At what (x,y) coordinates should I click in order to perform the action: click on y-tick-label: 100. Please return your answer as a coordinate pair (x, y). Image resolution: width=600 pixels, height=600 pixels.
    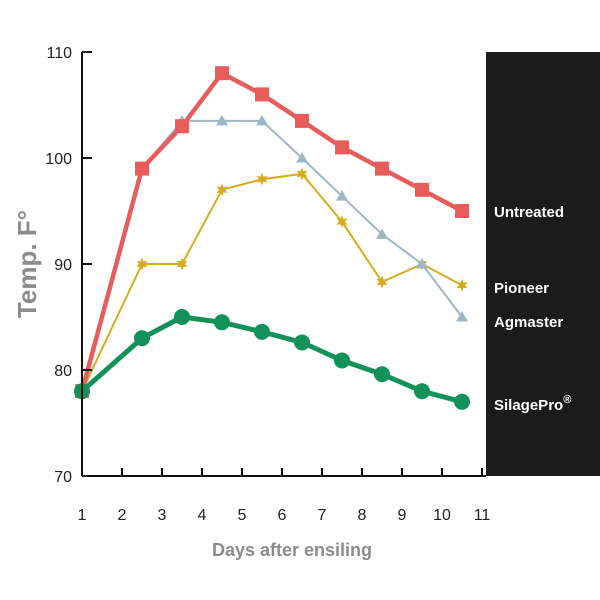
    Looking at the image, I should click on (58, 159).